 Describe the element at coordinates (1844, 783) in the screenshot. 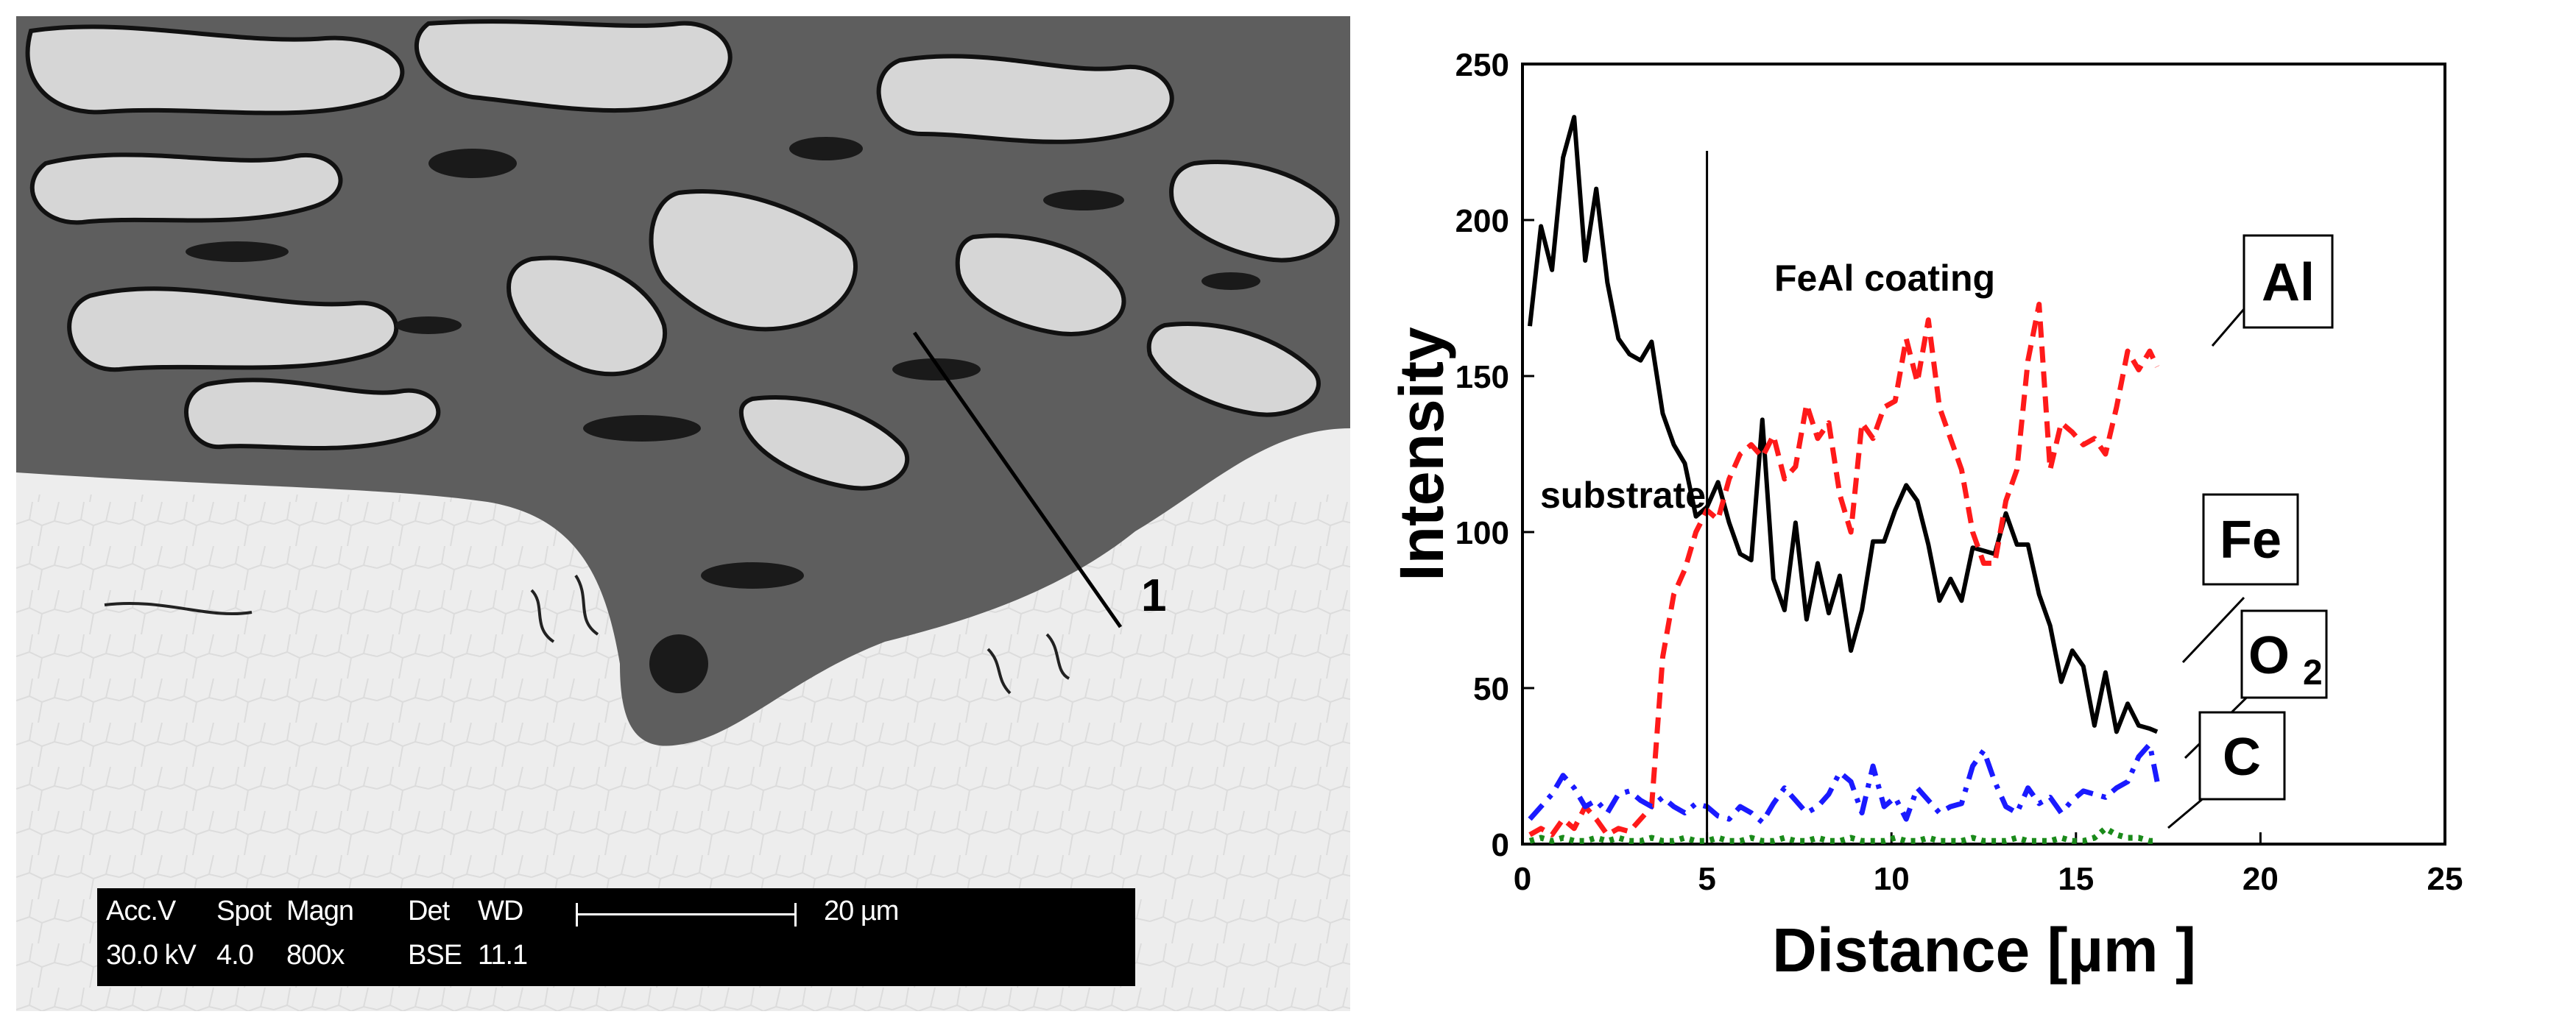

I see `series-line-o2` at that location.